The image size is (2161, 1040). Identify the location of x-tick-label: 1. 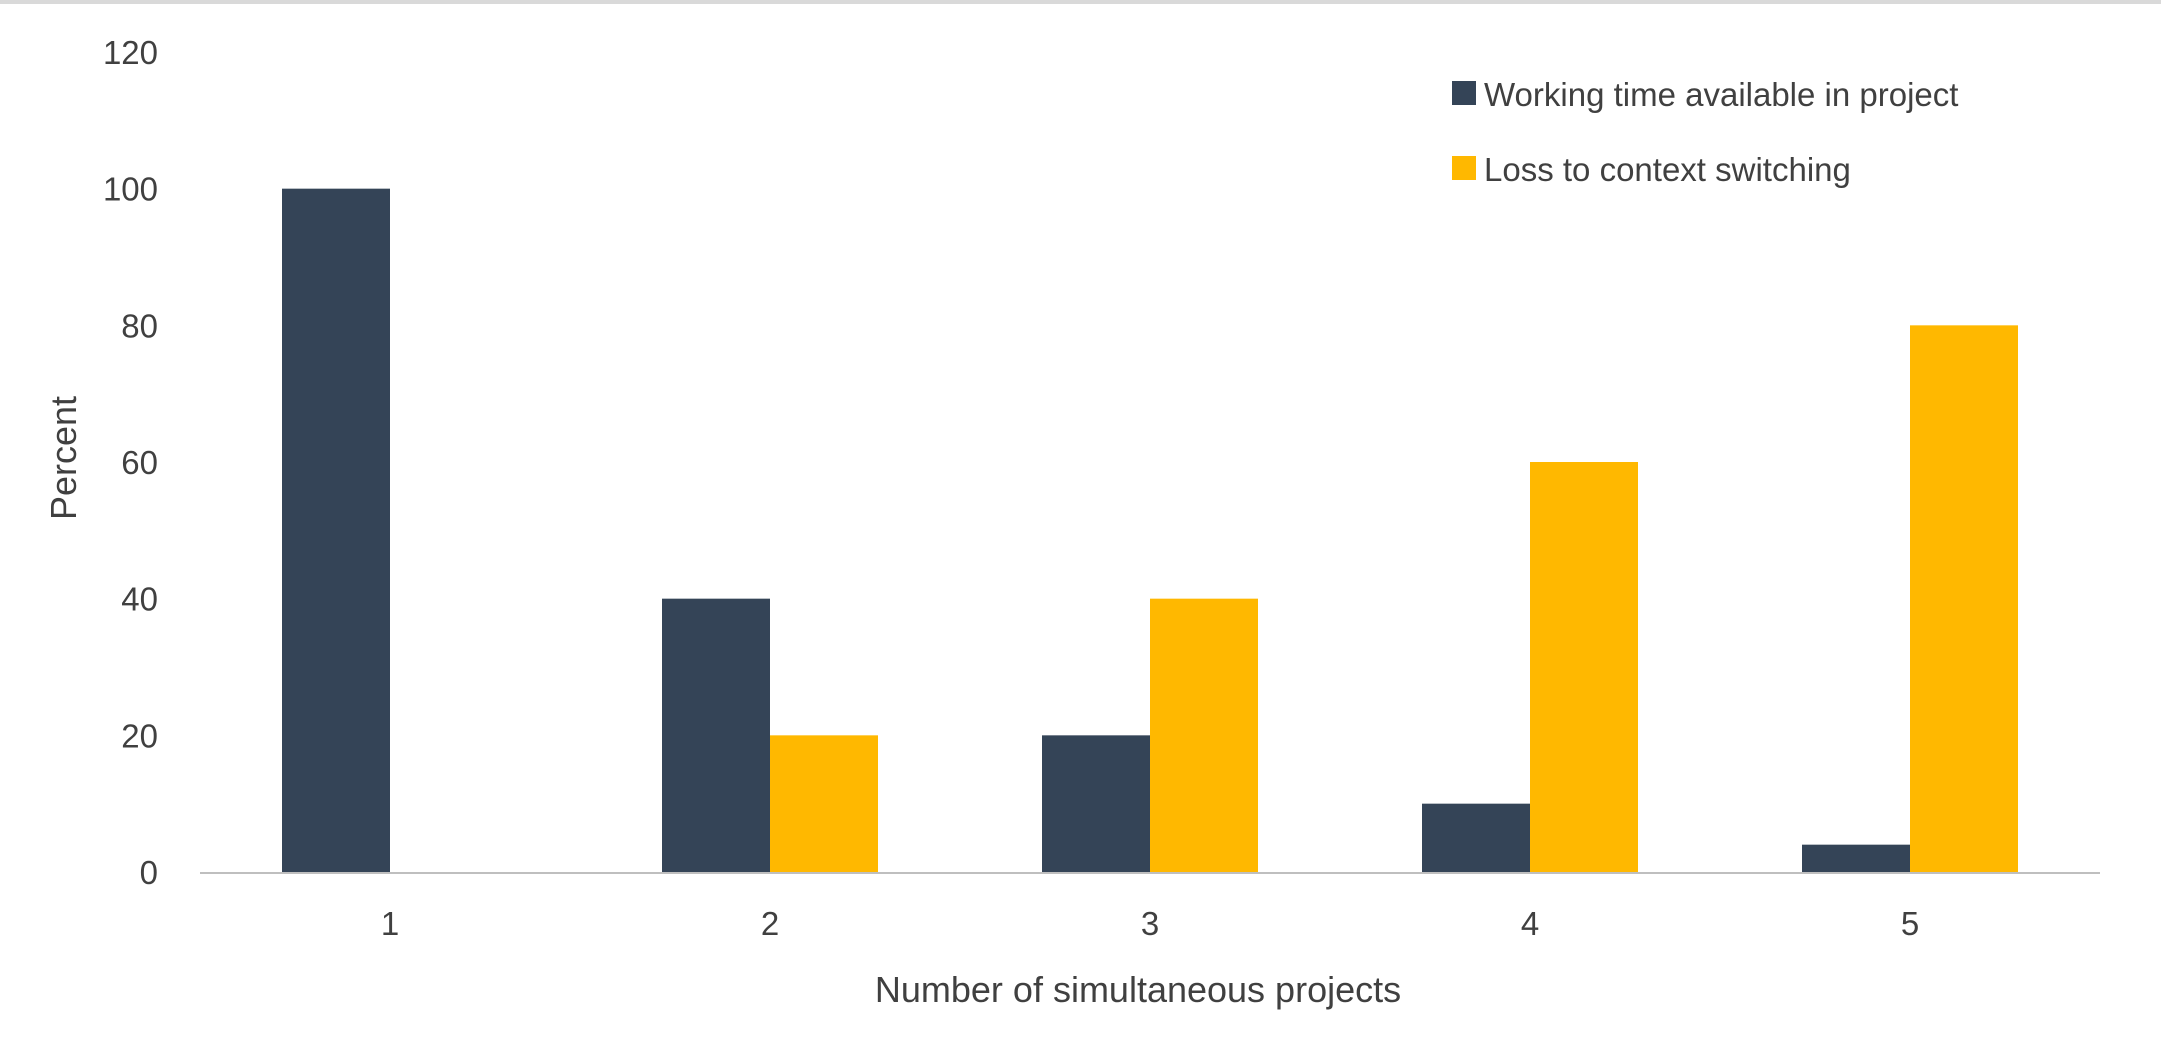
(390, 923).